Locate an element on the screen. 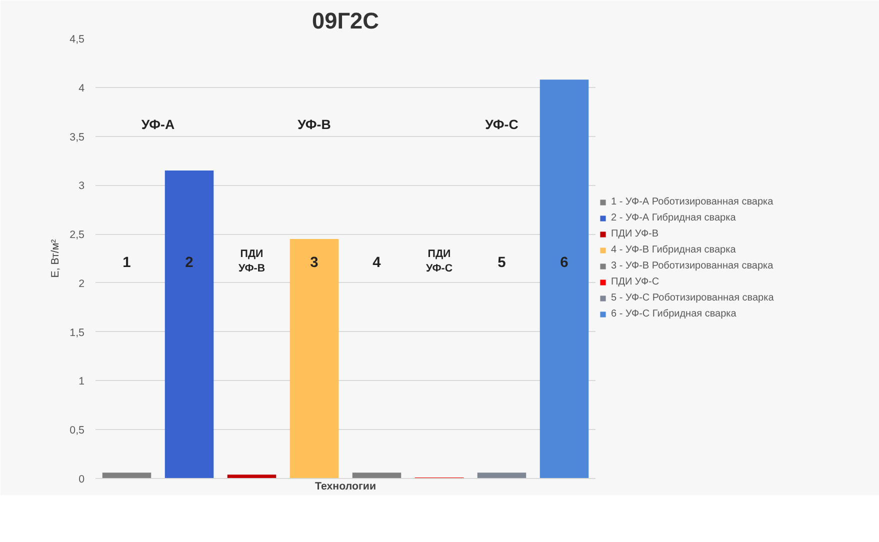  annotation: ПДИ УФ-С is located at coordinates (439, 261).